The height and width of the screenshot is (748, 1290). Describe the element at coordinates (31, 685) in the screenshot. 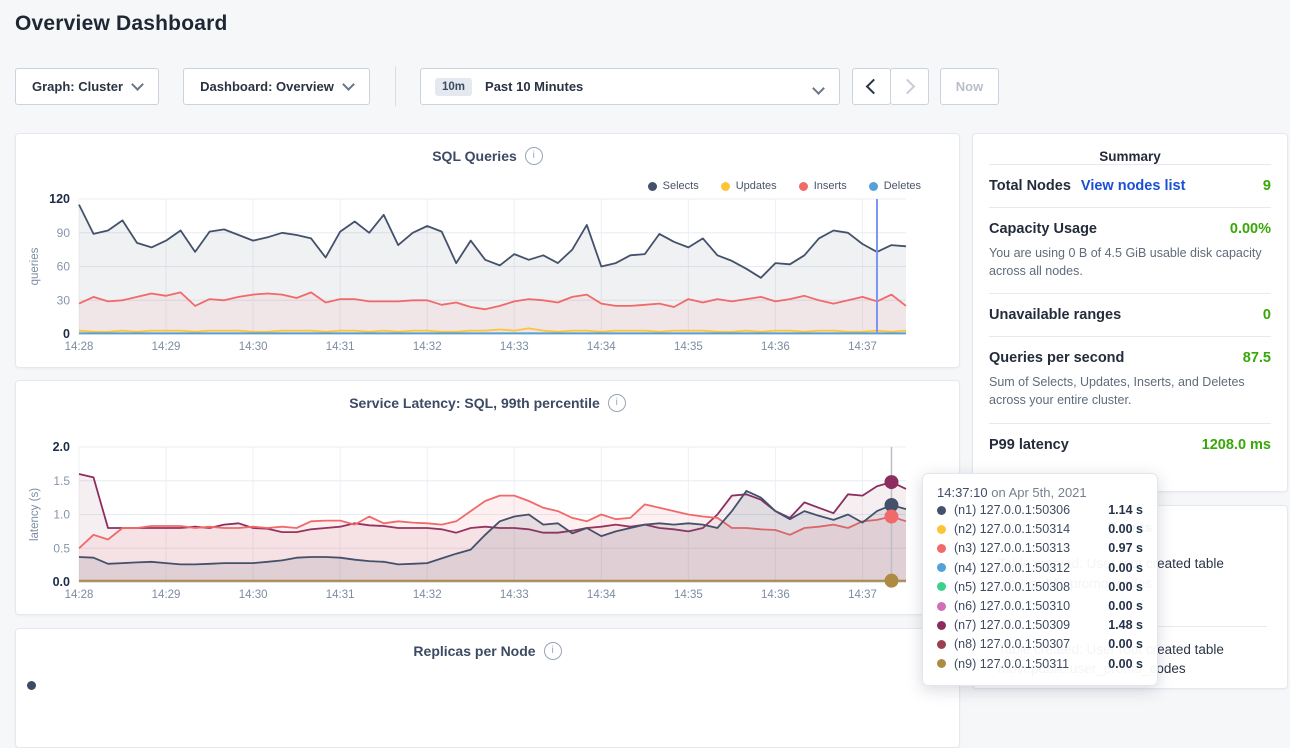

I see `y-axis-tick-dot` at that location.